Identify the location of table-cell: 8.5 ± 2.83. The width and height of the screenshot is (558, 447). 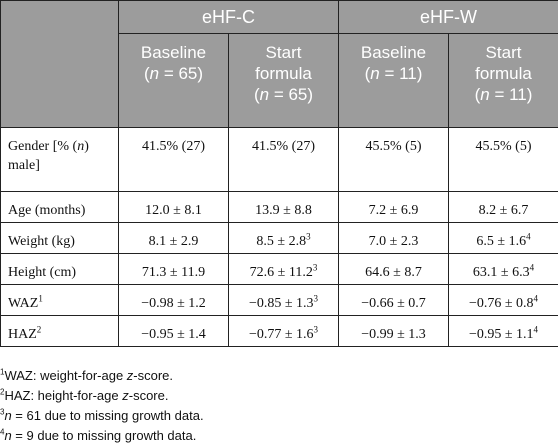
(283, 238).